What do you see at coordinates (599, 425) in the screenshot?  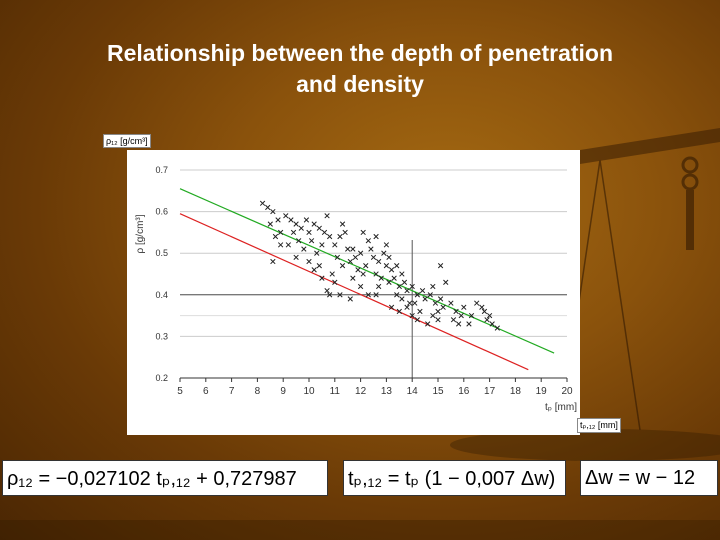 I see `tp12-axis-tag: tₚ,₁₂ [mm]` at bounding box center [599, 425].